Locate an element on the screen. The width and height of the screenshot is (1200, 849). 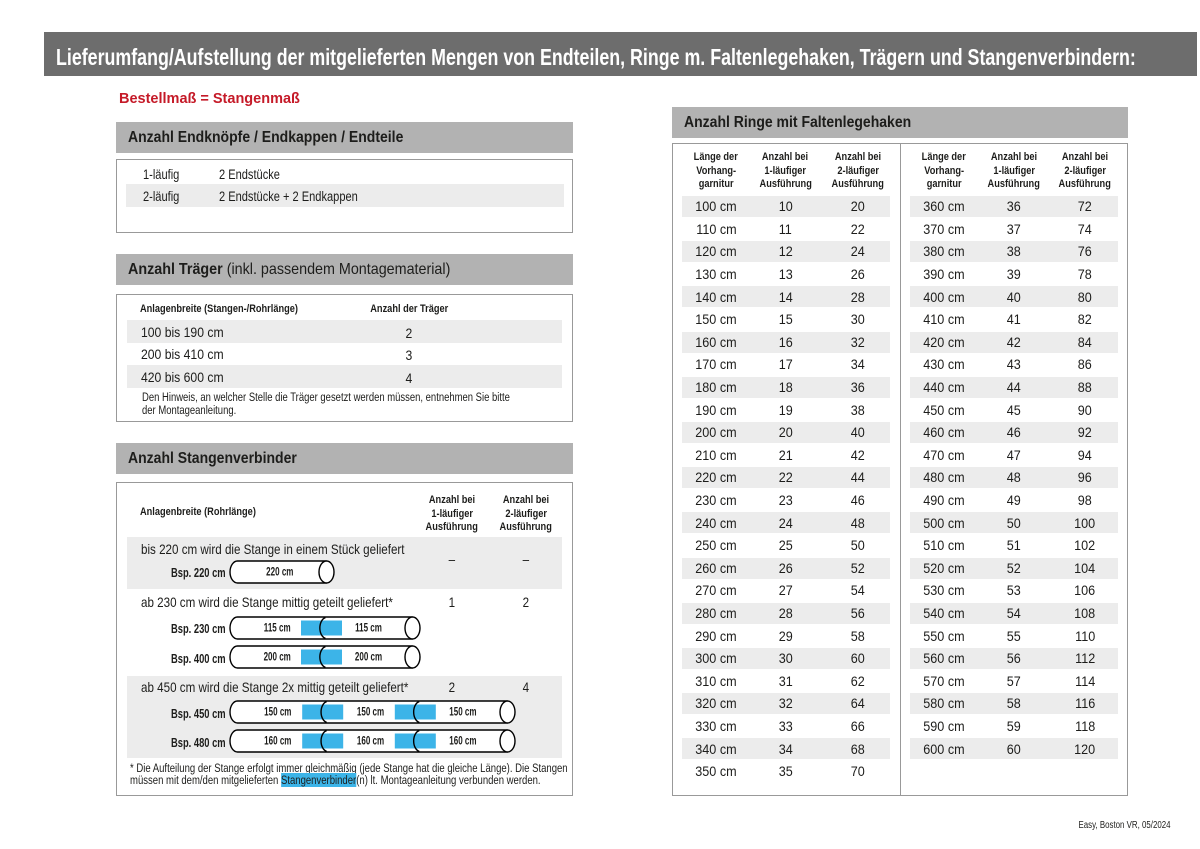
svg-text: 220 cm is located at coordinates (279, 572).